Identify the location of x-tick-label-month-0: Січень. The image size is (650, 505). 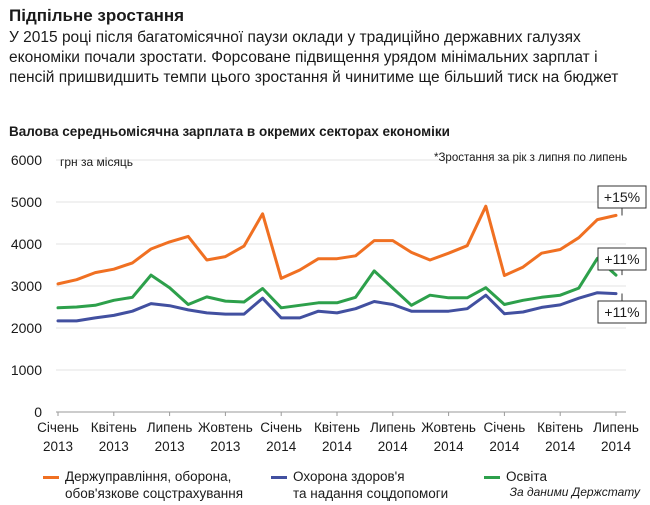
(58, 427).